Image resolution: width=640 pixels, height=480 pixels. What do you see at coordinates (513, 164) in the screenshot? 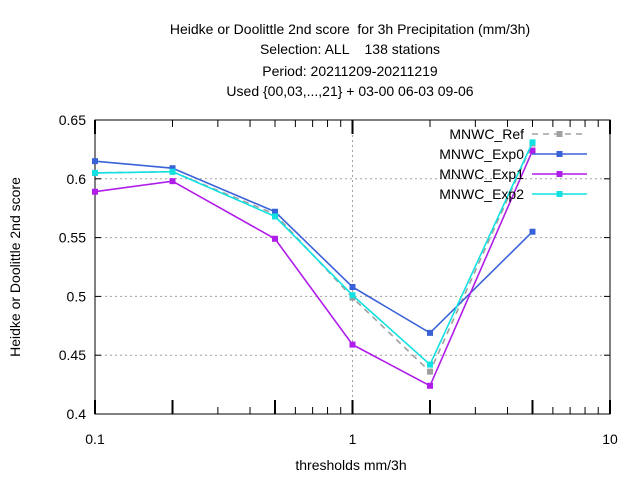
I see `legend: MNWC_Ref MNWC_Exp0 MNWC_Exp1 MNWC_Exp2` at bounding box center [513, 164].